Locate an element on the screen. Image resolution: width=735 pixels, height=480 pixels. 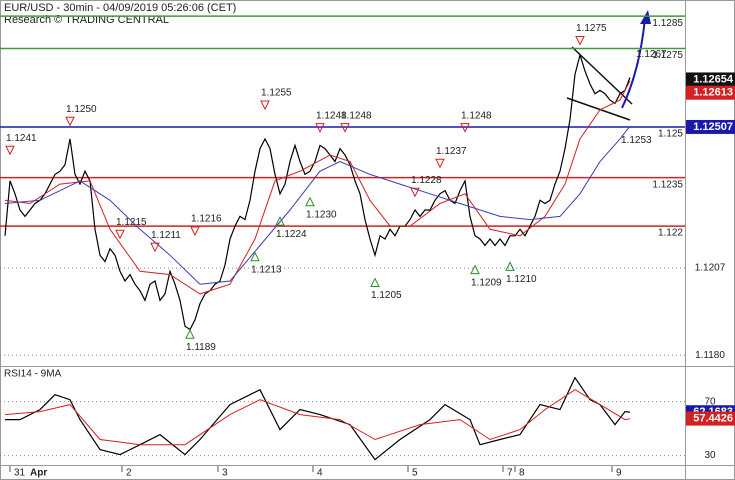
x-tick-label: 31 is located at coordinates (20, 473).